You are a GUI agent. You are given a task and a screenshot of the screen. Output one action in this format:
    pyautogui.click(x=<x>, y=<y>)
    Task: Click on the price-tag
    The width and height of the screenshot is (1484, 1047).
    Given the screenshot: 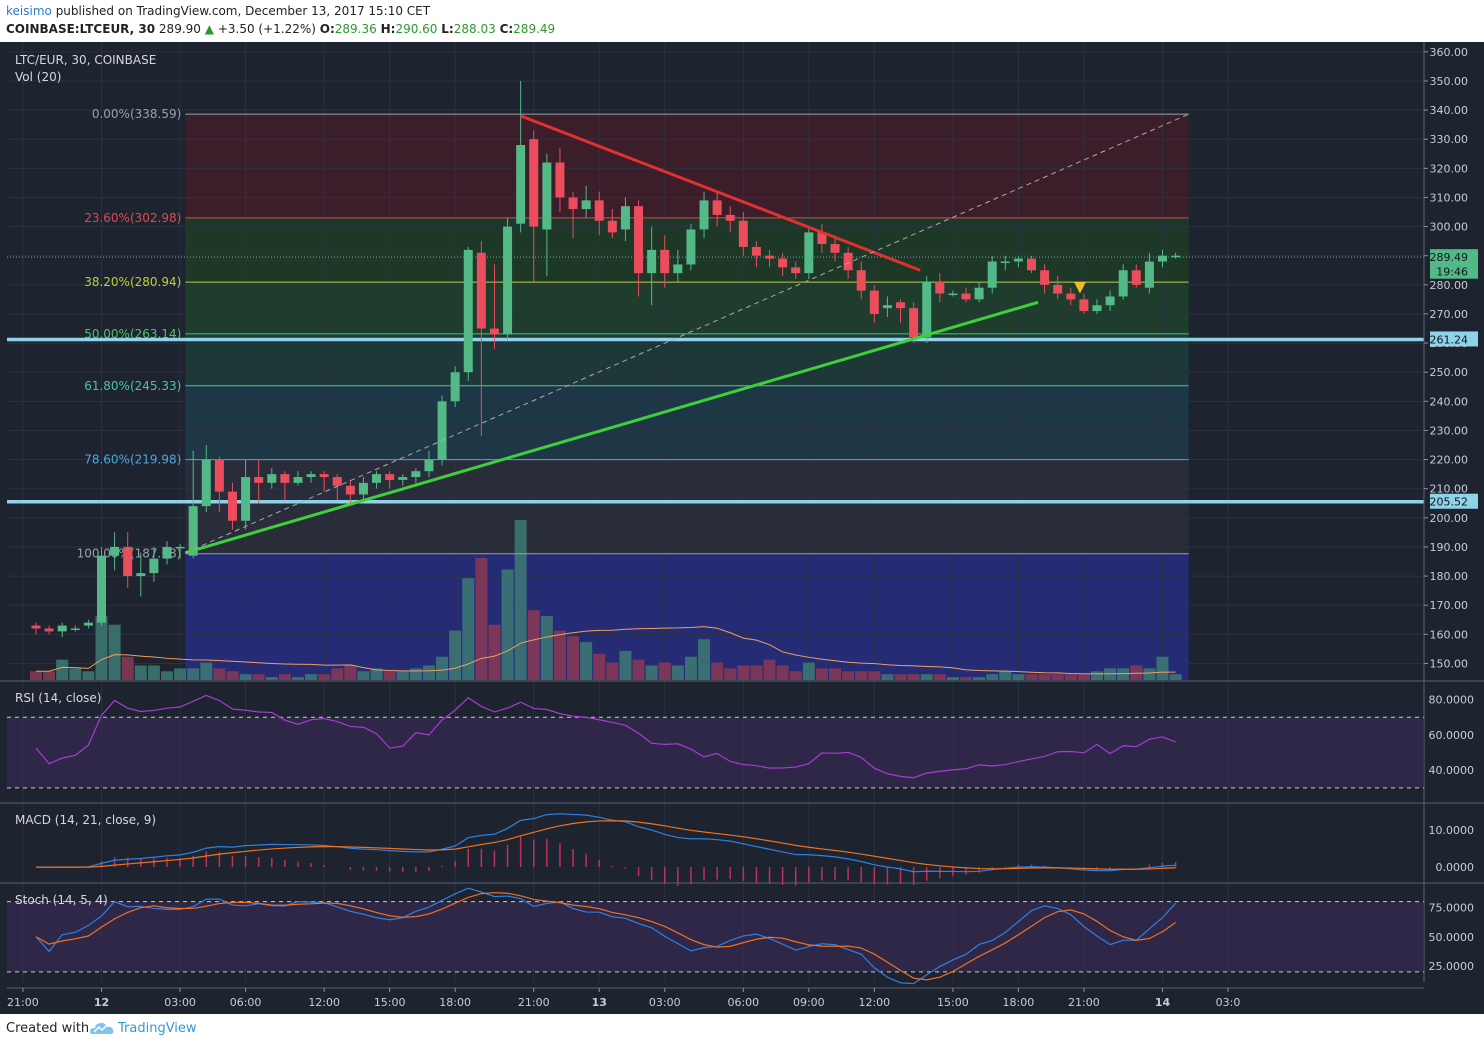 What is the action you would take?
    pyautogui.click(x=1454, y=501)
    